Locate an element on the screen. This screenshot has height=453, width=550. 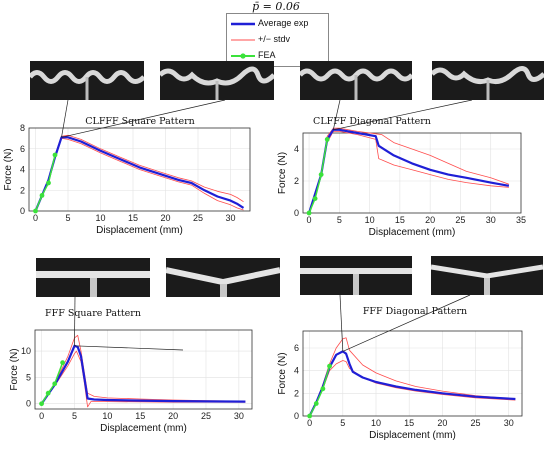
y-tick-label-4: 8 is located at coordinates (22, 128).